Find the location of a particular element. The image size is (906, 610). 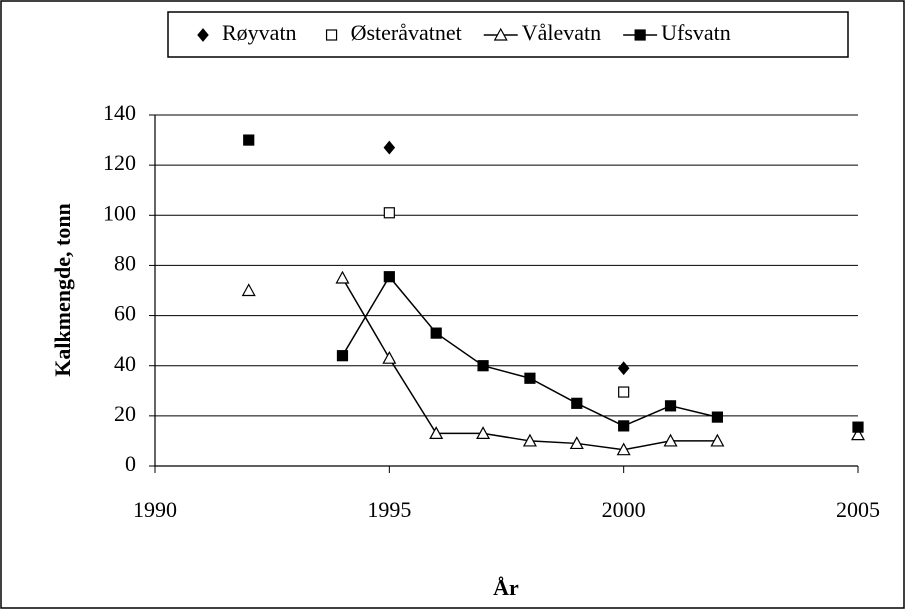

y-tick-label: 60 is located at coordinates (125, 313).